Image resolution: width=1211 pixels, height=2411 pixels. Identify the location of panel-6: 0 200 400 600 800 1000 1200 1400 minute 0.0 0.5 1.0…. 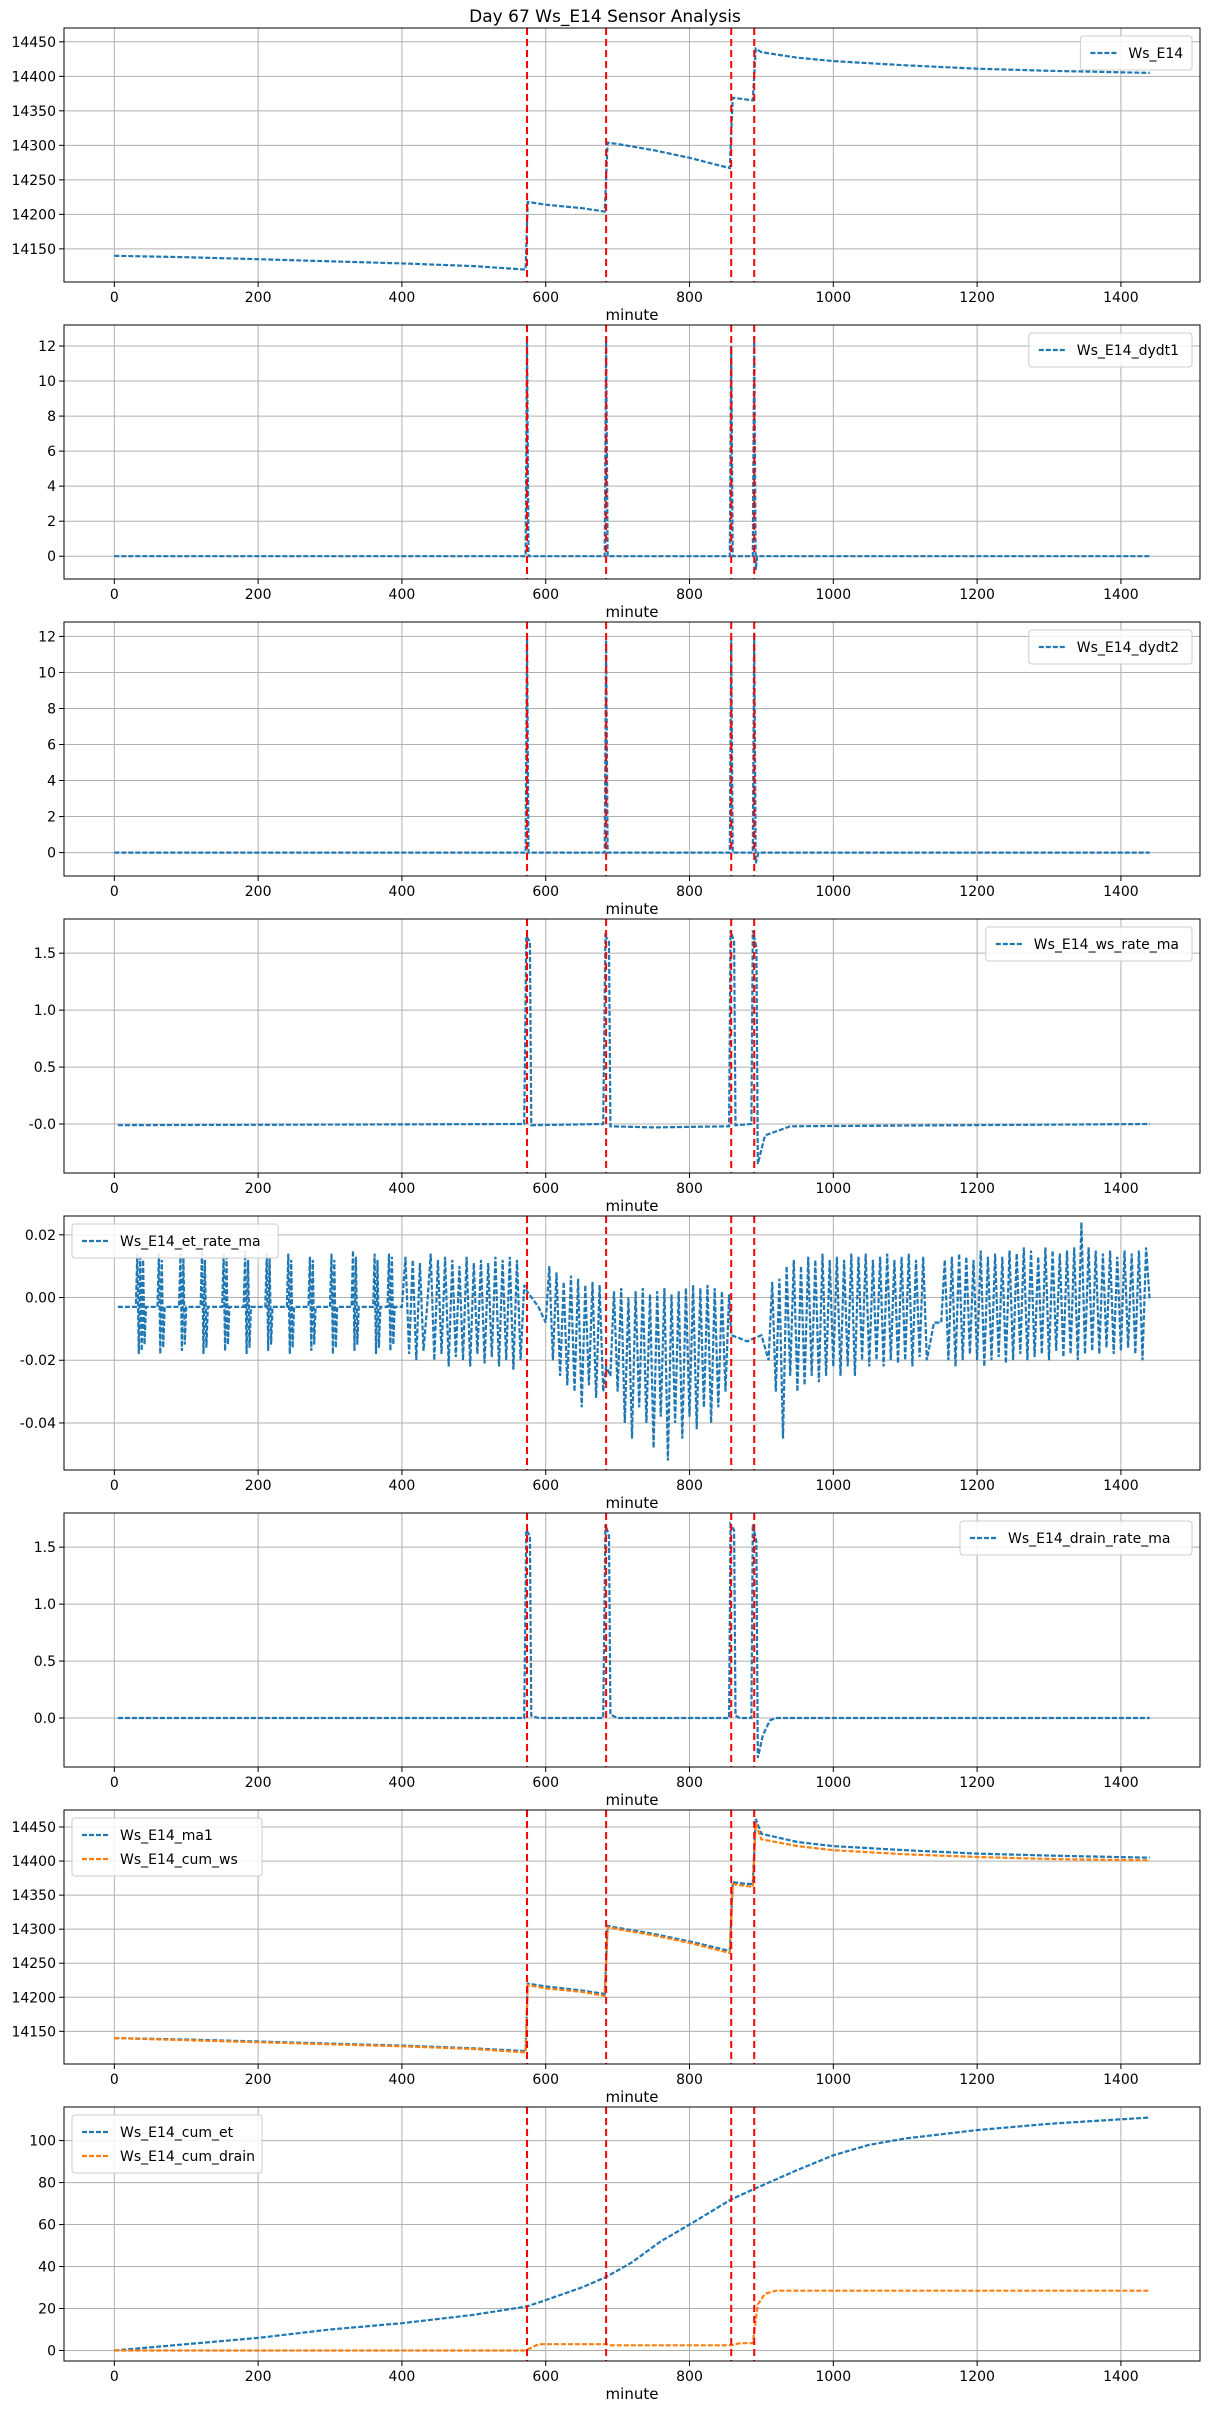
(617, 1660).